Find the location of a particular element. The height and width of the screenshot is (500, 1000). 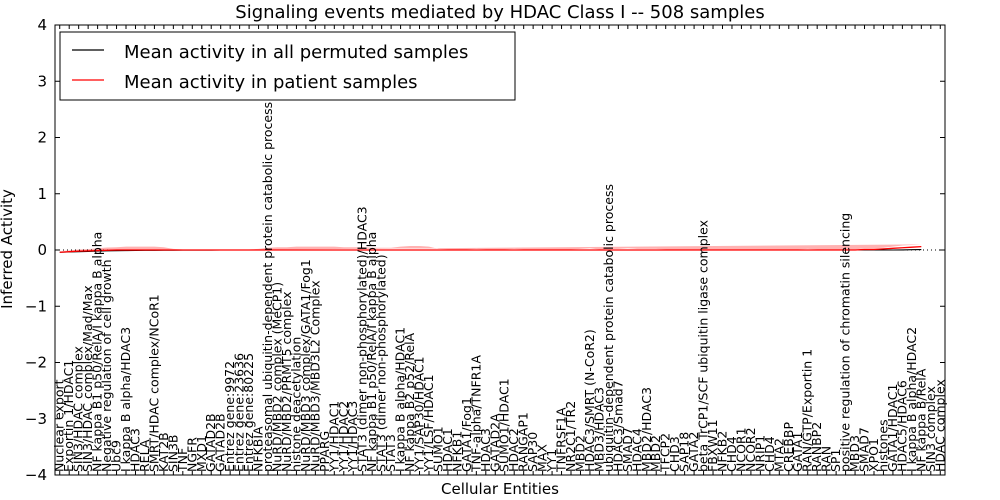

category-label: HDAC3/SMRT (N-CoR2) is located at coordinates (589, 400).